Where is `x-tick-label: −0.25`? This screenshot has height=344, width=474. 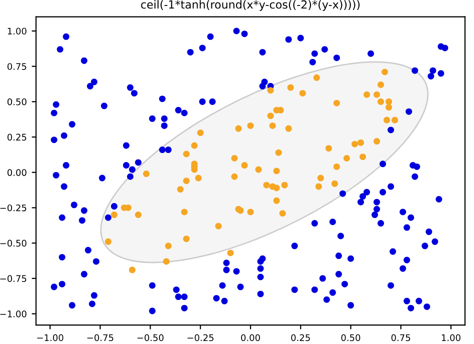 x-tick-label: −0.25 is located at coordinates (201, 338).